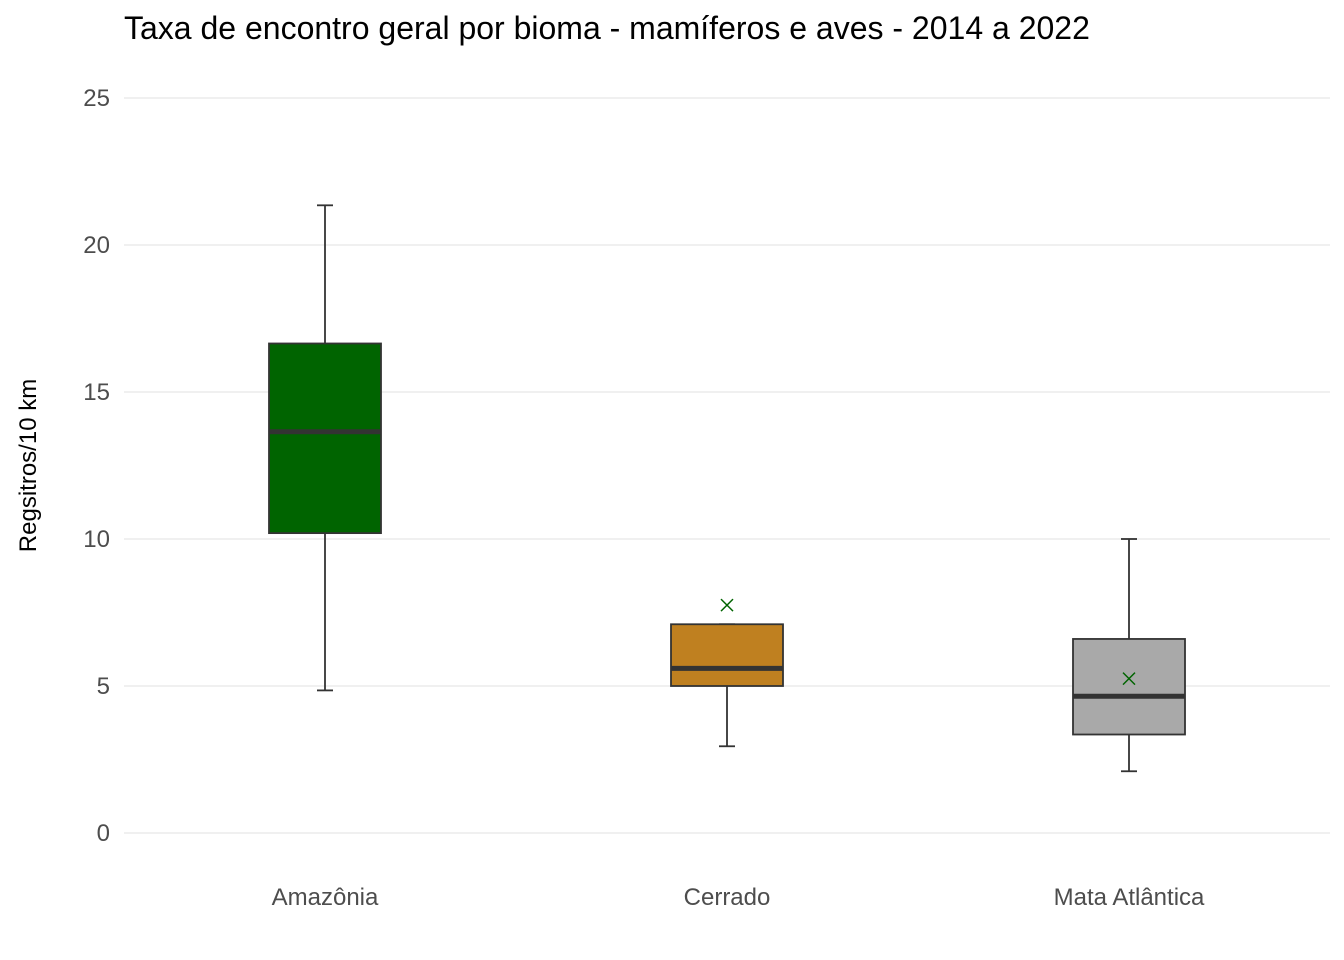 The height and width of the screenshot is (960, 1344). I want to click on box-mata-atlântica, so click(1129, 655).